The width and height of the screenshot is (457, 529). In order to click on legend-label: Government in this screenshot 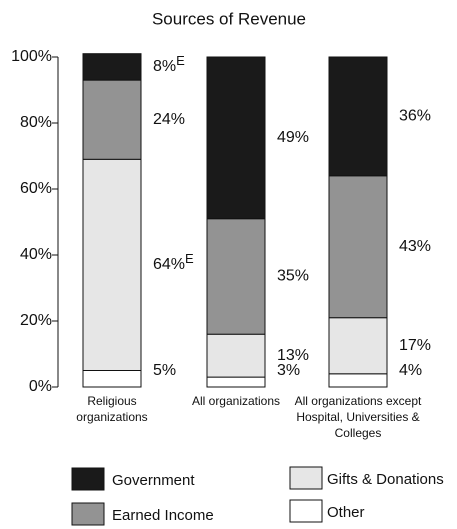, I will do `click(153, 480)`.